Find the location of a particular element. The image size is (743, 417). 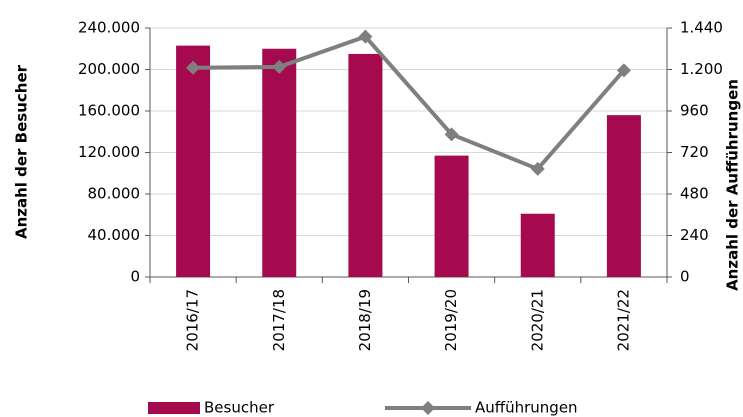

y2-axis-title: Anzahl der Aufführungen is located at coordinates (733, 185).